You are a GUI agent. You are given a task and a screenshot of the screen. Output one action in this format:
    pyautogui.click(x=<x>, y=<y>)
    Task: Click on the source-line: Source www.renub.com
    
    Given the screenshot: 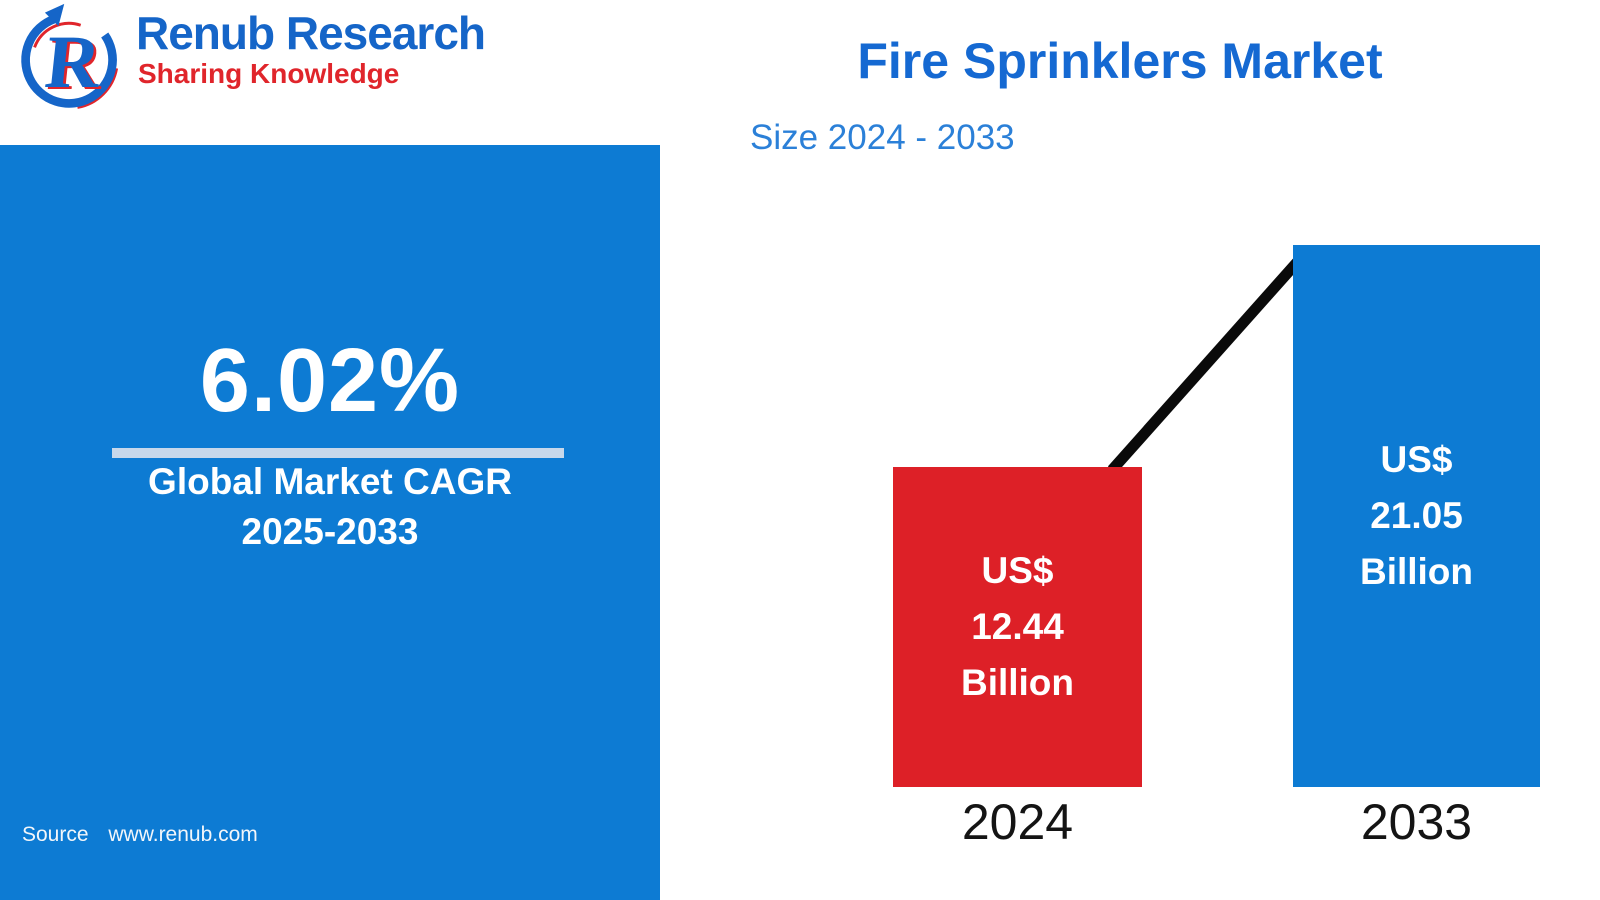 What is the action you would take?
    pyautogui.click(x=140, y=835)
    